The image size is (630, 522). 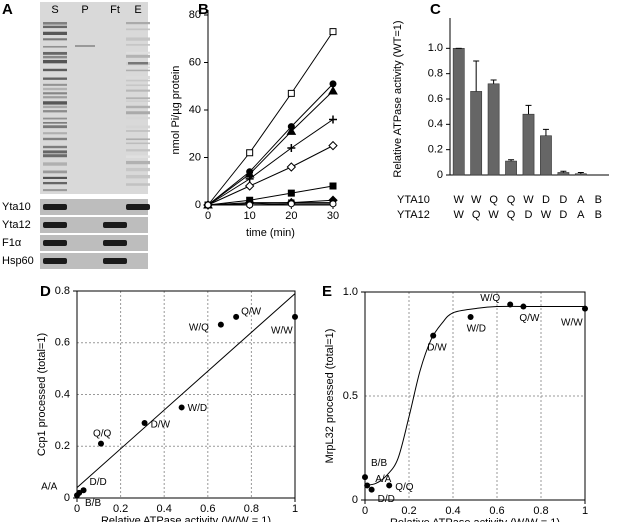 What do you see at coordinates (115, 10) in the screenshot?
I see `lane-label: Ft` at bounding box center [115, 10].